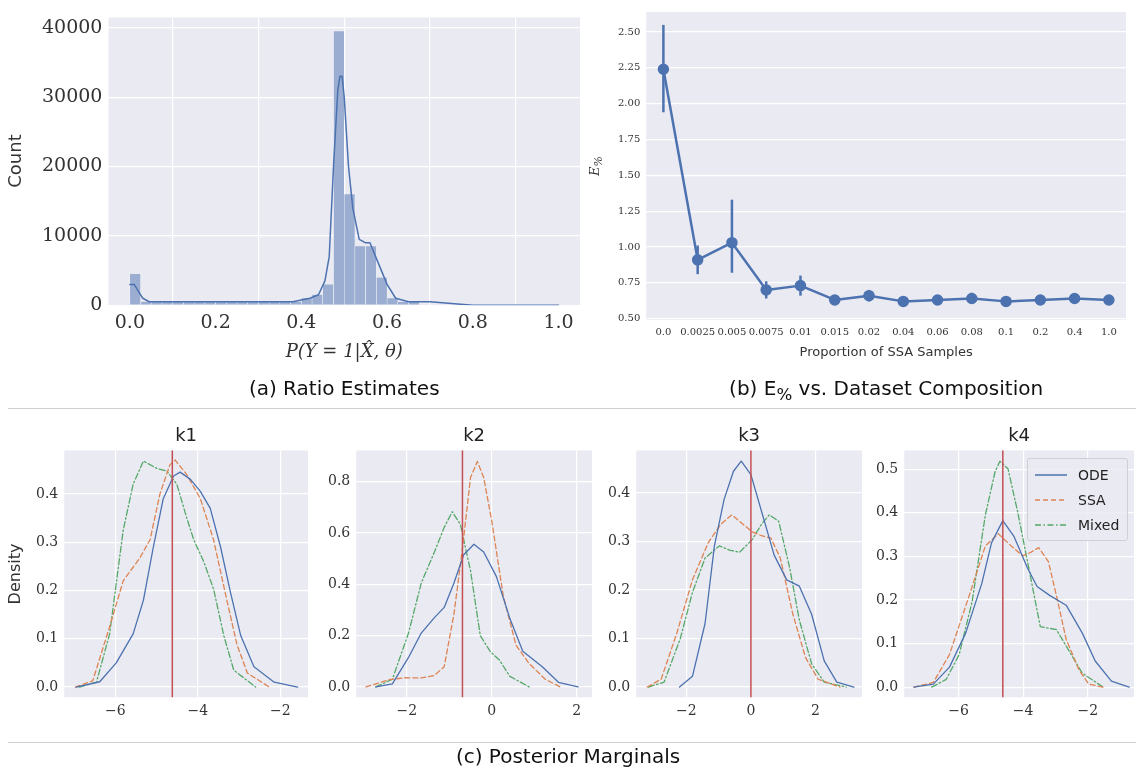  Describe the element at coordinates (903, 331) in the screenshot. I see `x-tick-label: 0.04` at that location.